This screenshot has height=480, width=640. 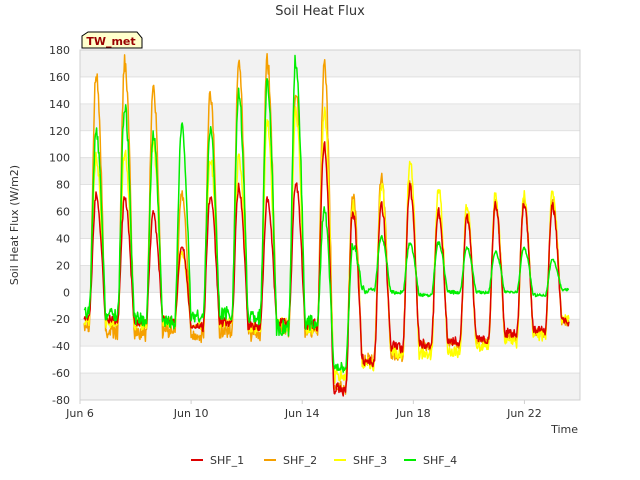 I want to click on station-badge-label: TW_met, so click(x=110, y=41).